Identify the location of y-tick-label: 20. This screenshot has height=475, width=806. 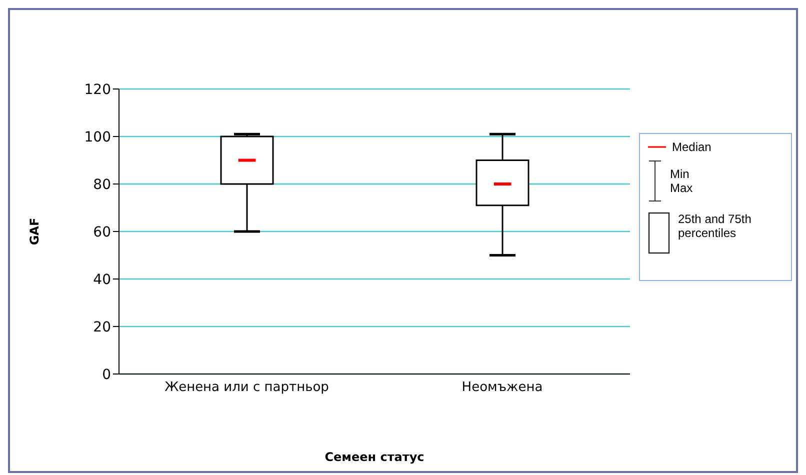
(102, 327).